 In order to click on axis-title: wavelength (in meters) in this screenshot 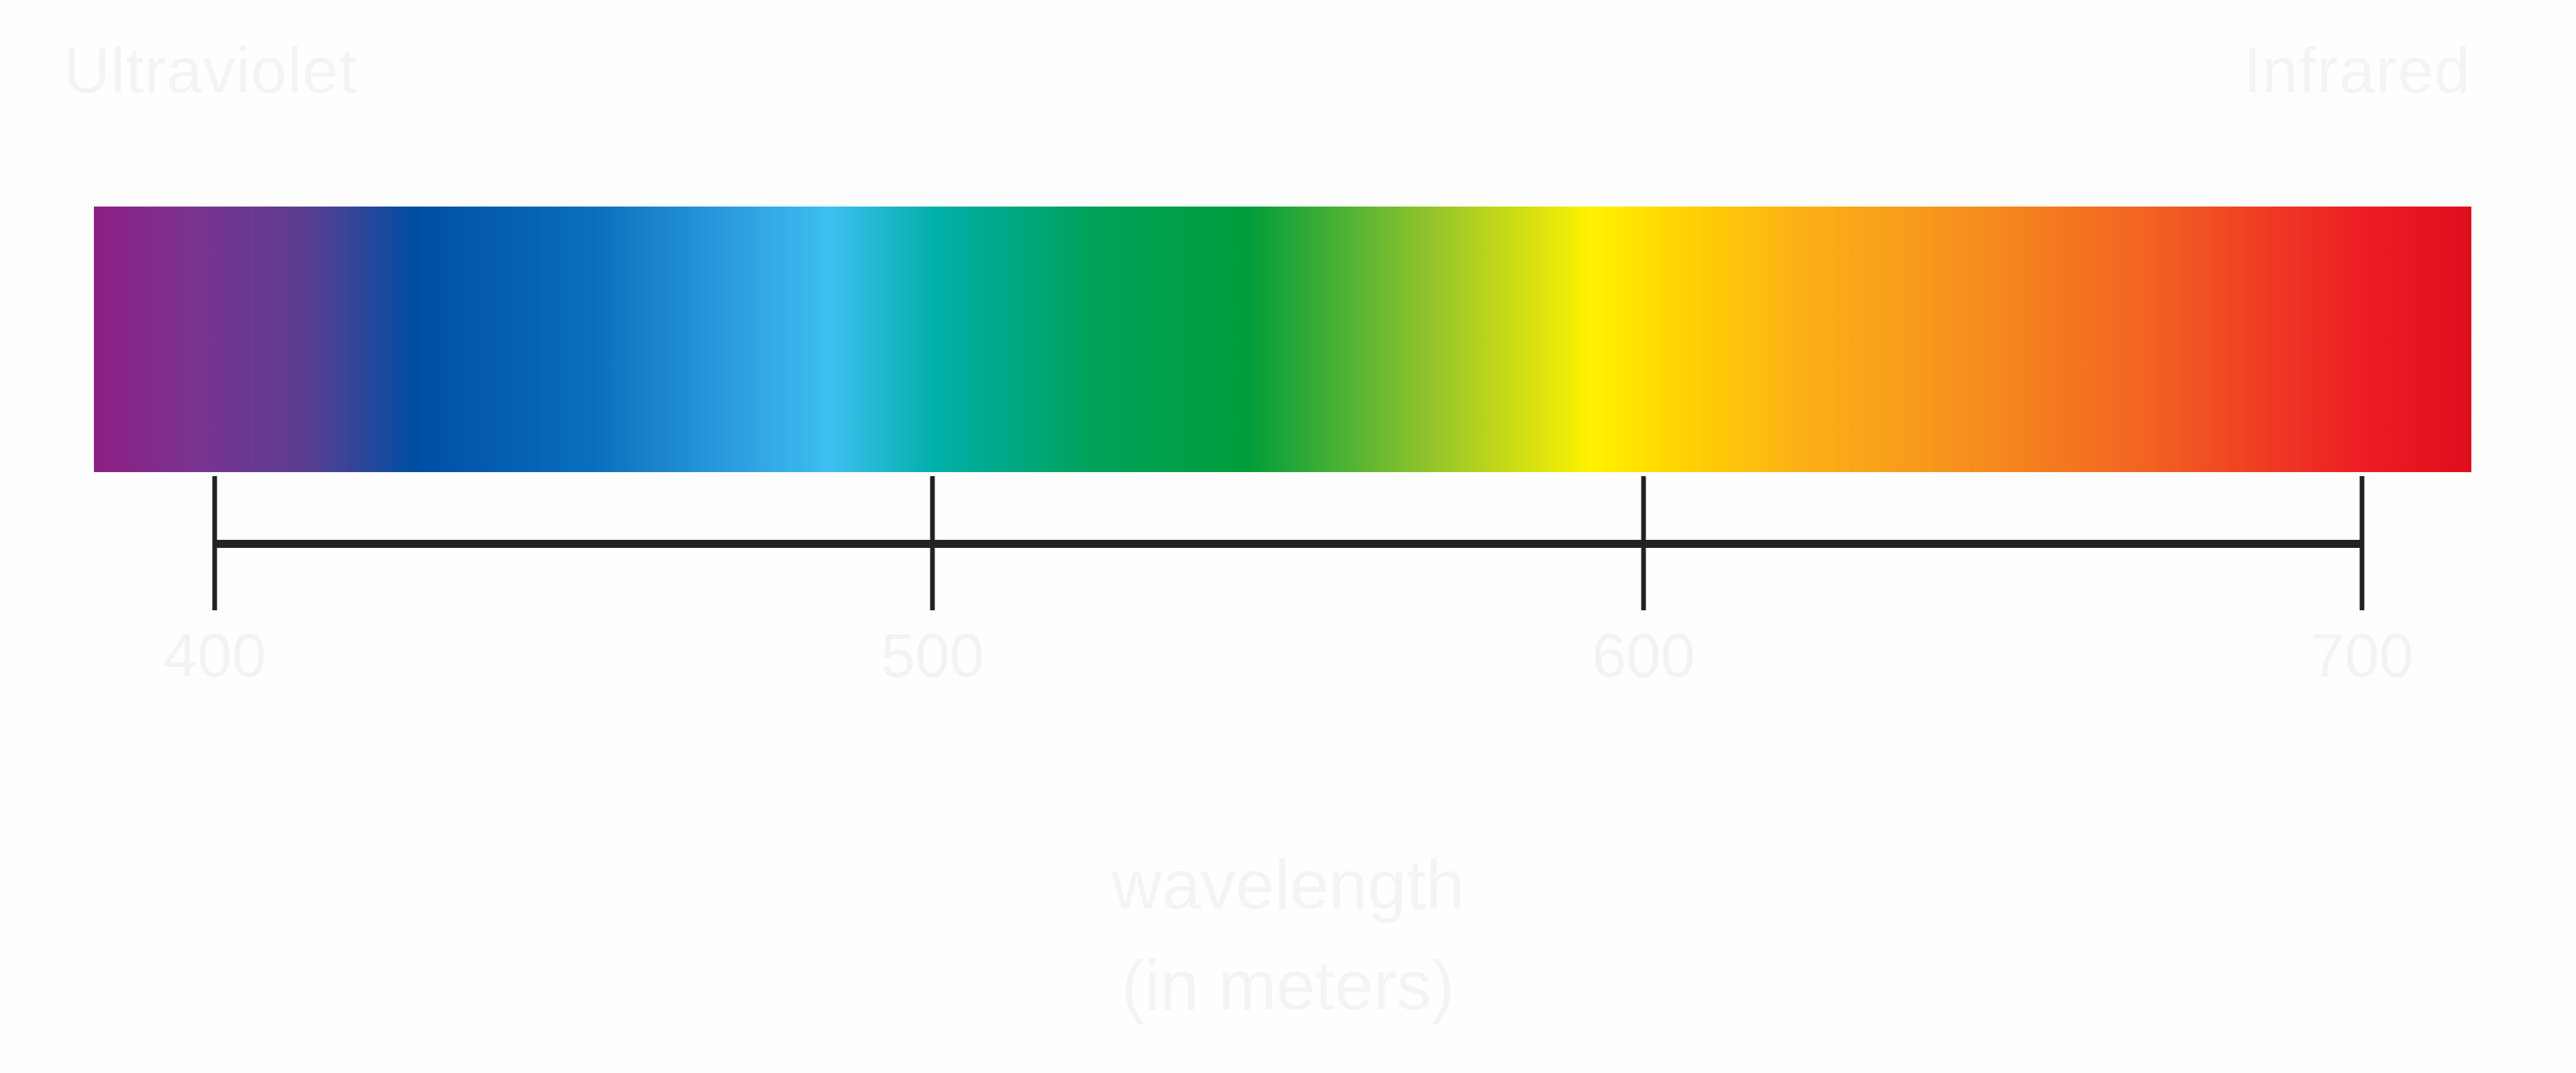, I will do `click(1288, 936)`.